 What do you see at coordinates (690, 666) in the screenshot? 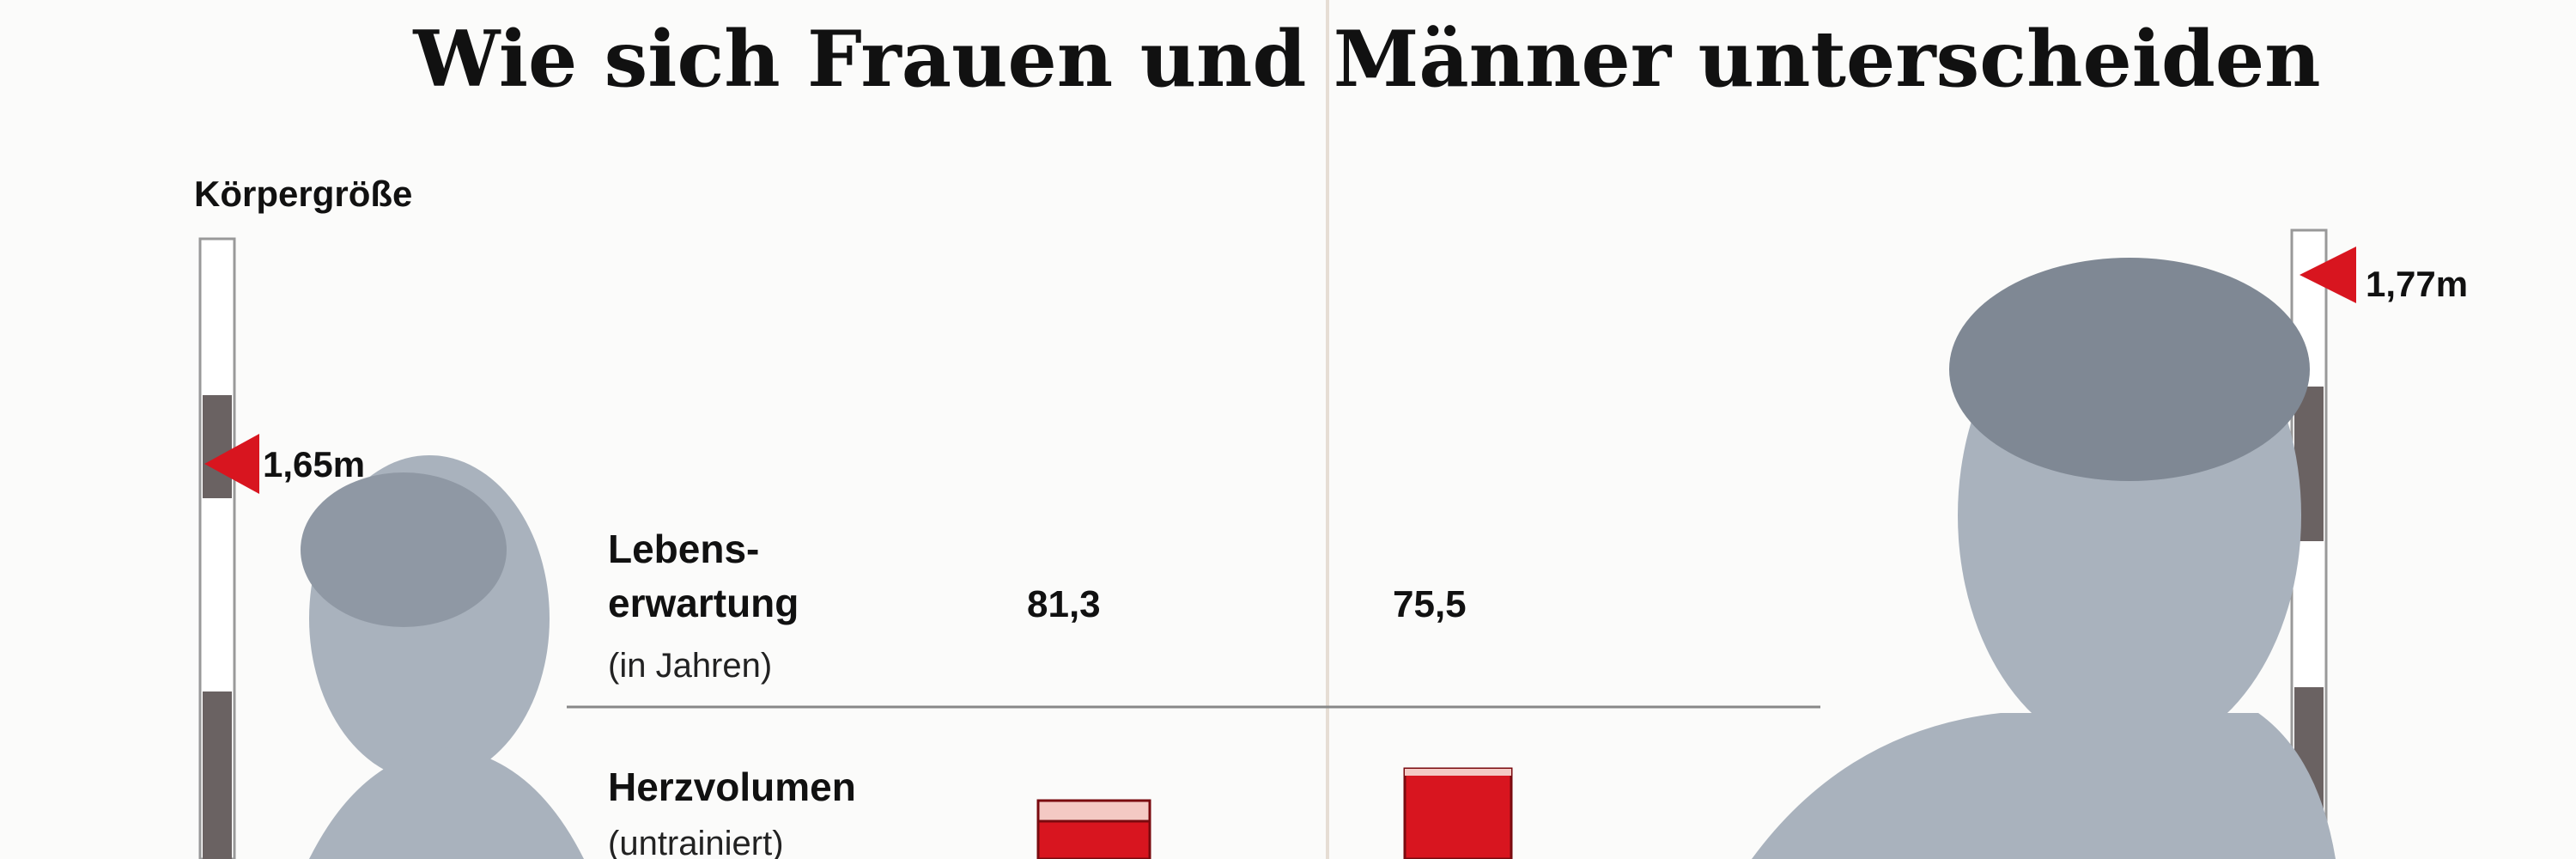
I see `row-note: (in Jahren)` at bounding box center [690, 666].